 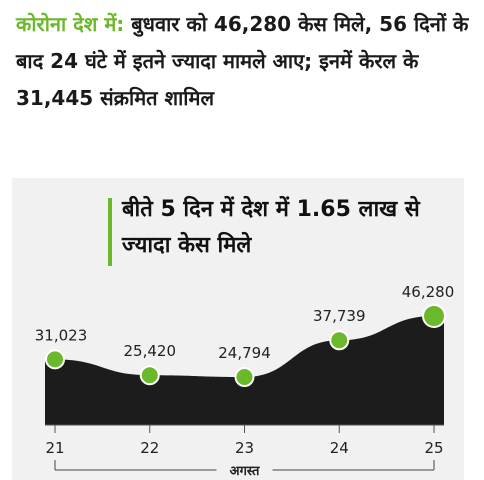 What do you see at coordinates (110, 232) in the screenshot?
I see `title-accent-bar` at bounding box center [110, 232].